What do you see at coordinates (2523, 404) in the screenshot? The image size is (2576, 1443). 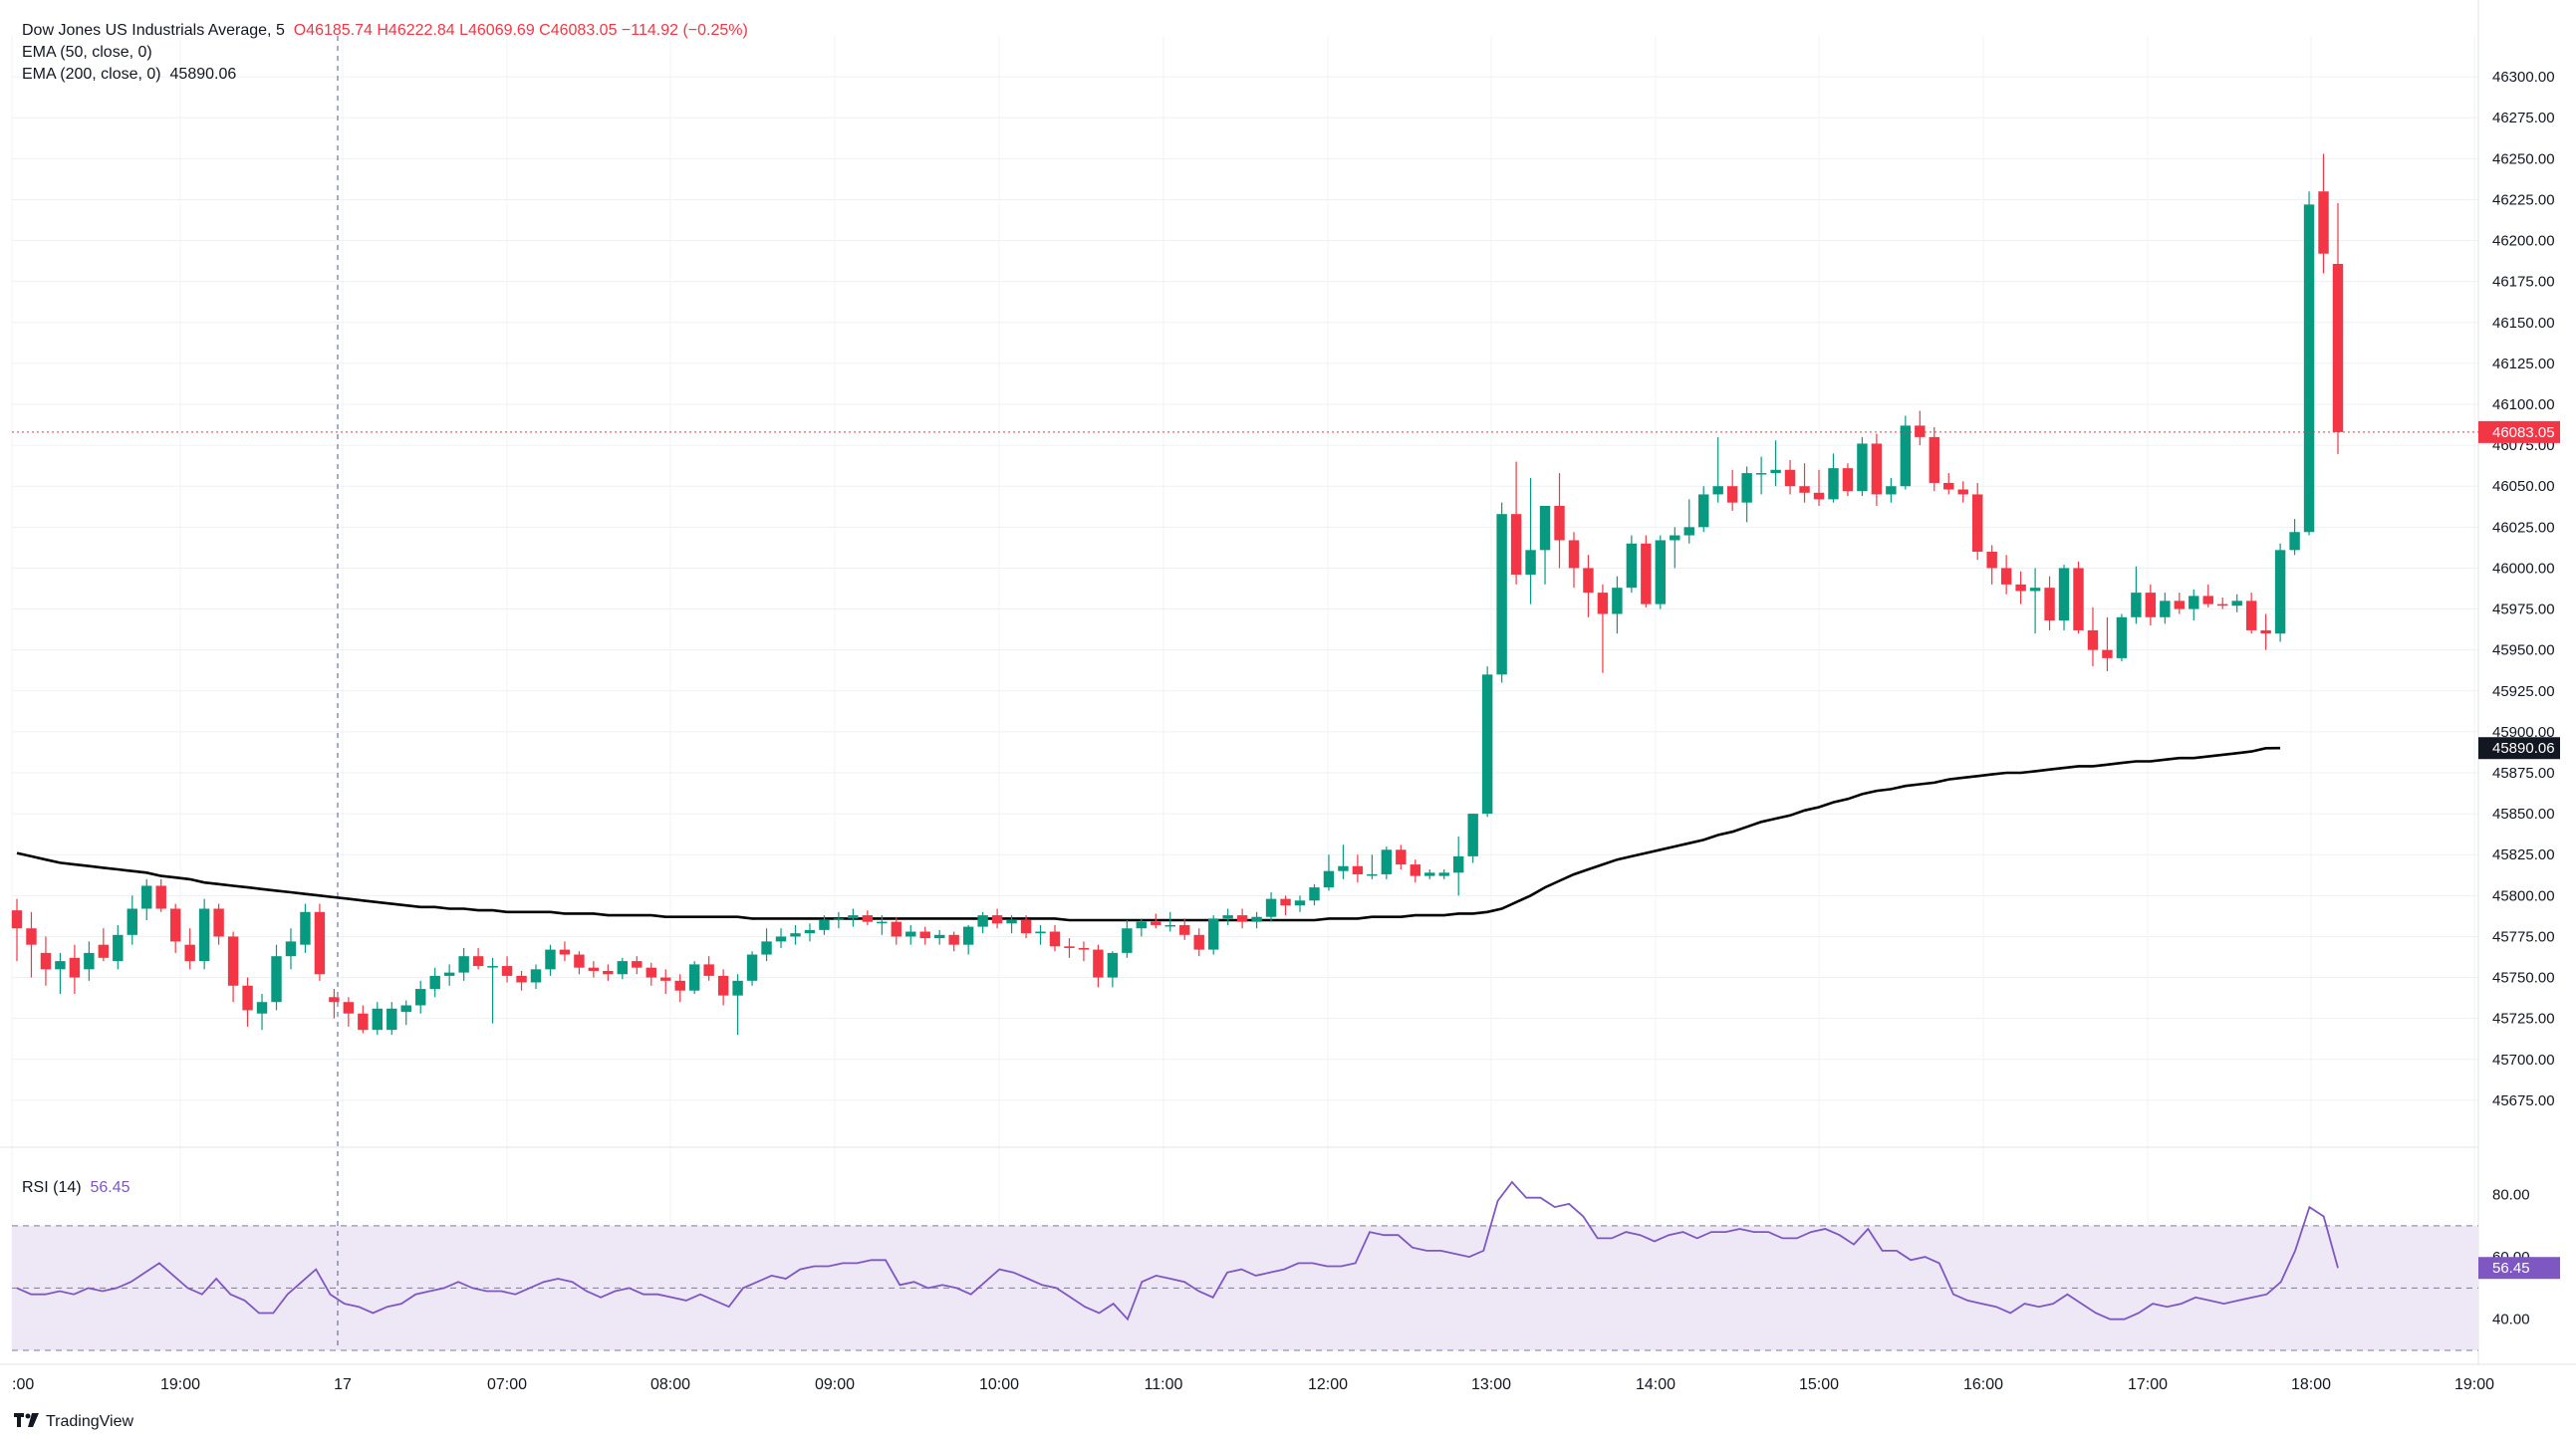 I see `y-tick-label: 46100.00` at bounding box center [2523, 404].